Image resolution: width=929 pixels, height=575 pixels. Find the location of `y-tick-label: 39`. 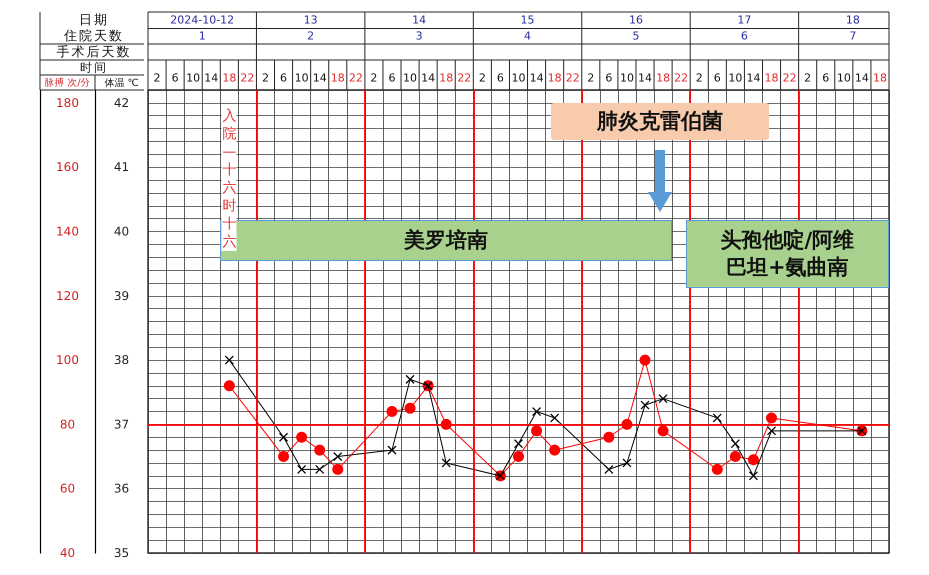

y-tick-label: 39 is located at coordinates (122, 295).